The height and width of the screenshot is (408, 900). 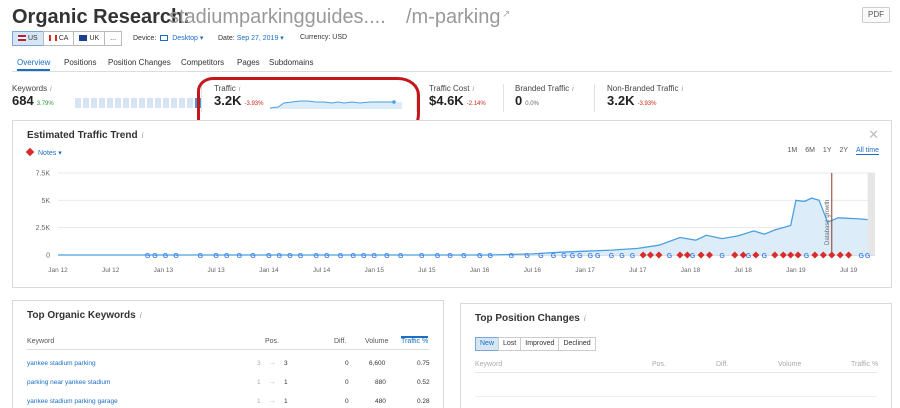 What do you see at coordinates (873, 134) in the screenshot?
I see `close-icon: ✕` at bounding box center [873, 134].